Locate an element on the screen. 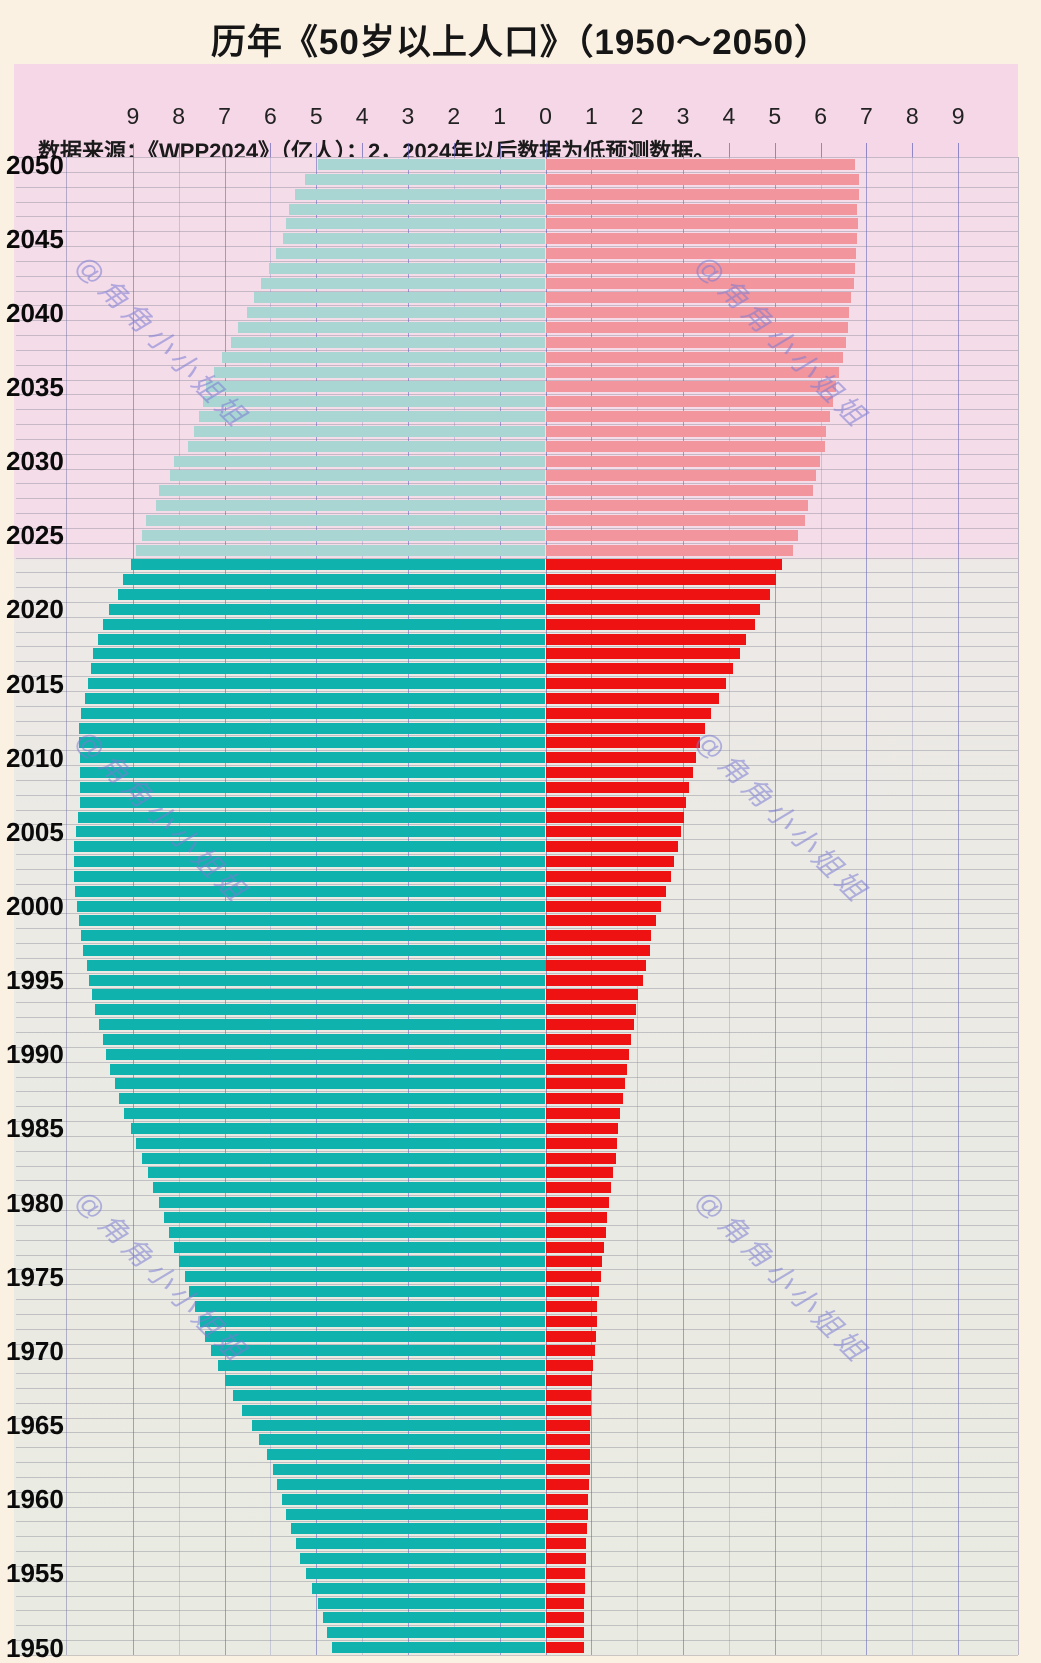  bar-right-2005 is located at coordinates (613, 832).